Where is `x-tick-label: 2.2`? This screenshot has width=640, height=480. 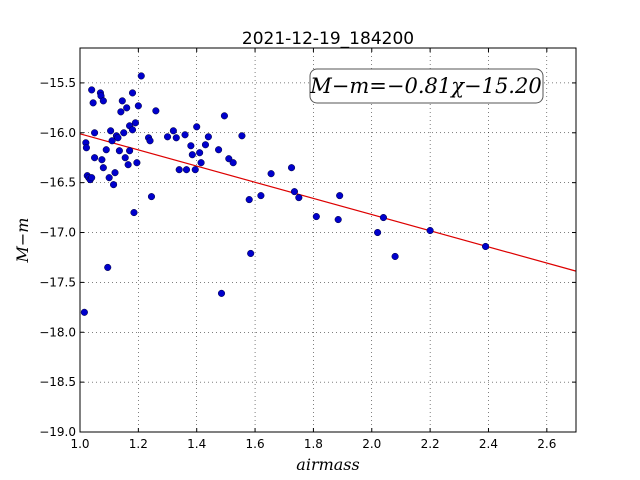
x-tick-label: 2.2 is located at coordinates (430, 444).